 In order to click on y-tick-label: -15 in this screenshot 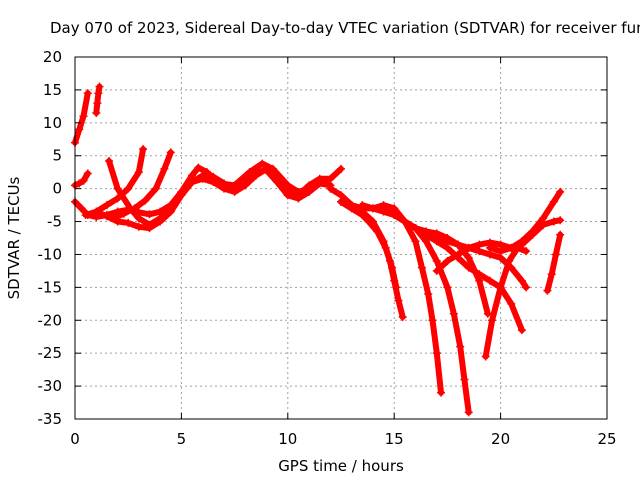, I will do `click(50, 287)`.